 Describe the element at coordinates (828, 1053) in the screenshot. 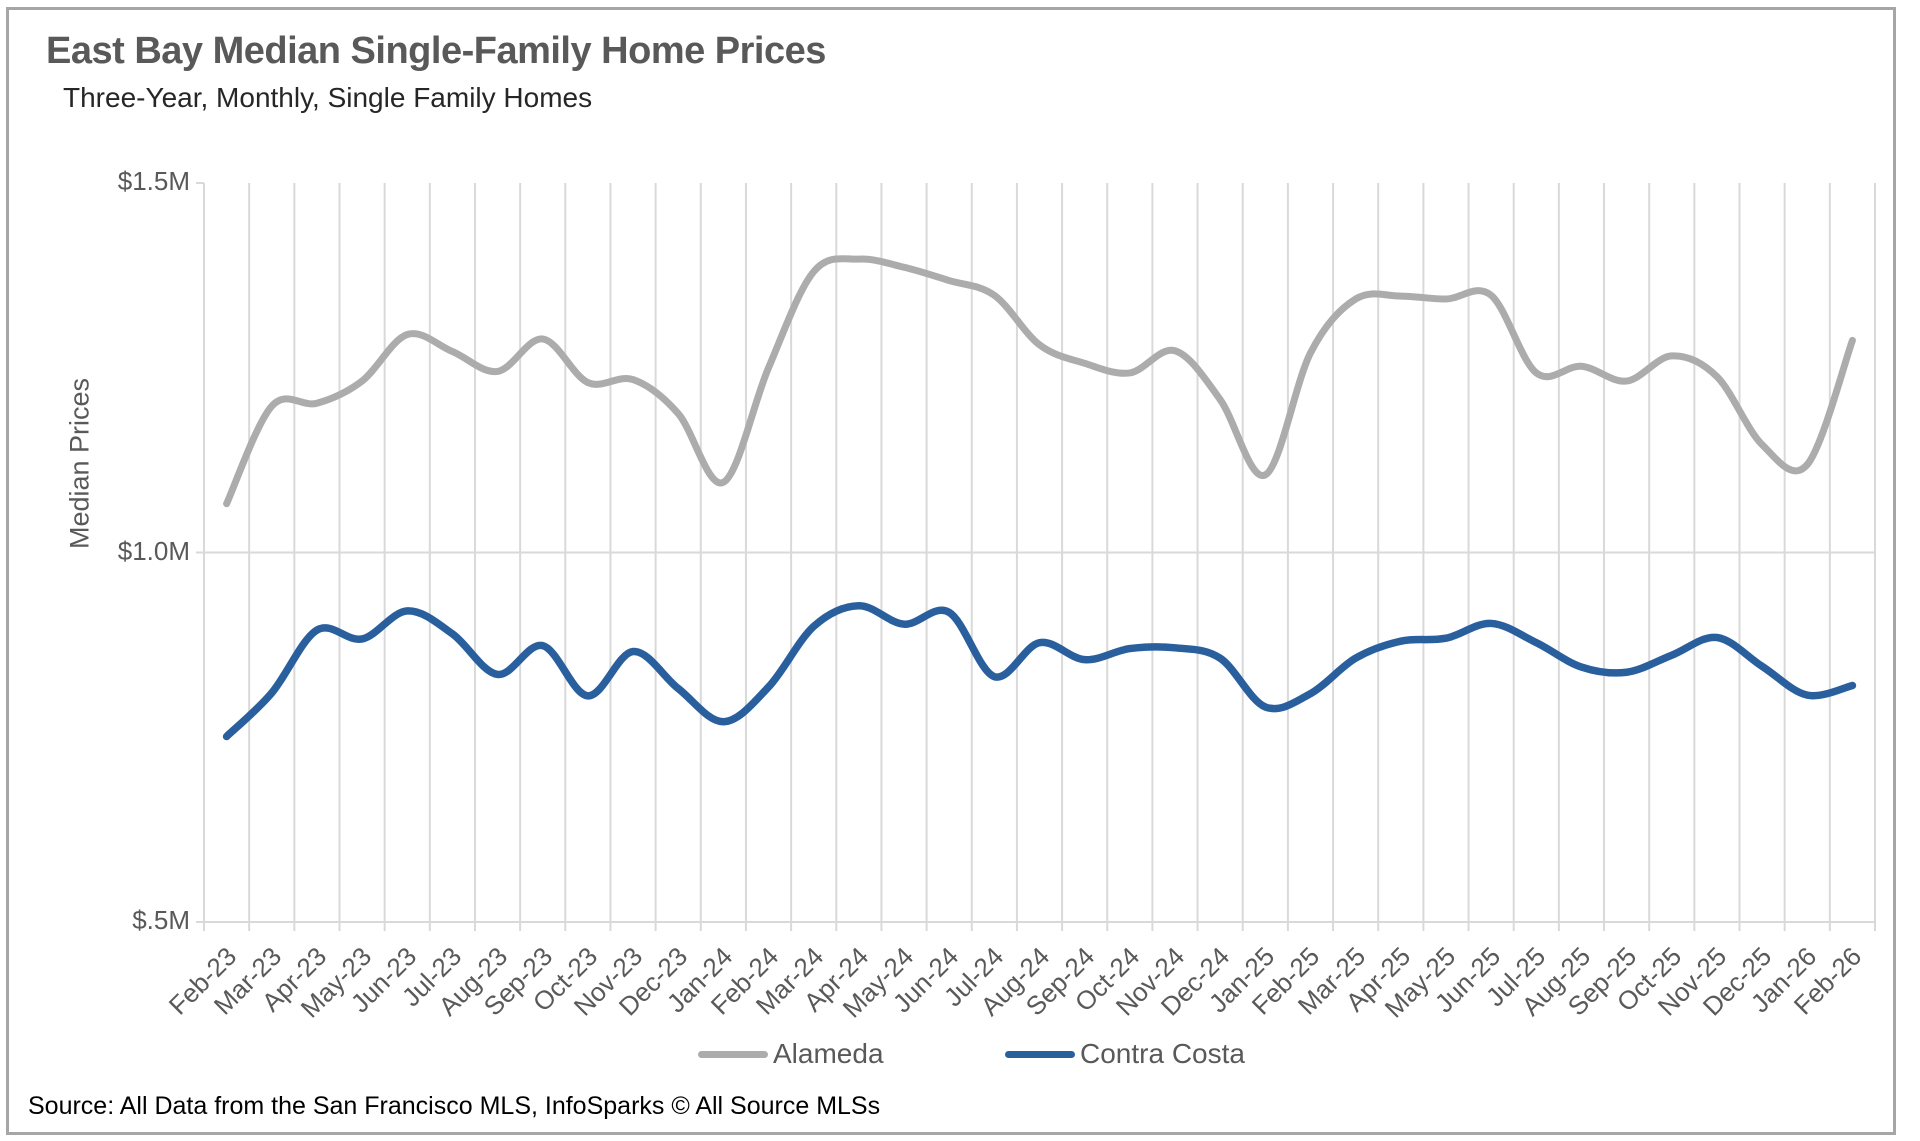

I see `legend-label: Alameda` at that location.